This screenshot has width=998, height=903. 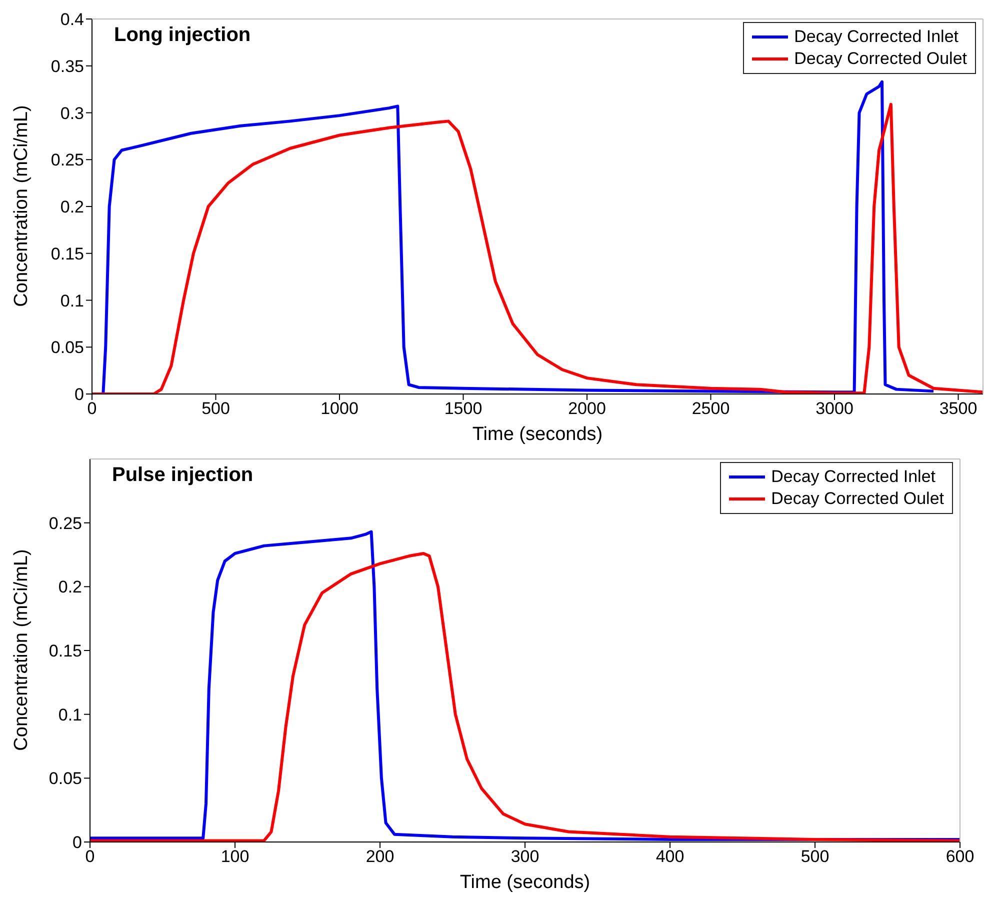 I want to click on x-tick-label: 300, so click(x=525, y=856).